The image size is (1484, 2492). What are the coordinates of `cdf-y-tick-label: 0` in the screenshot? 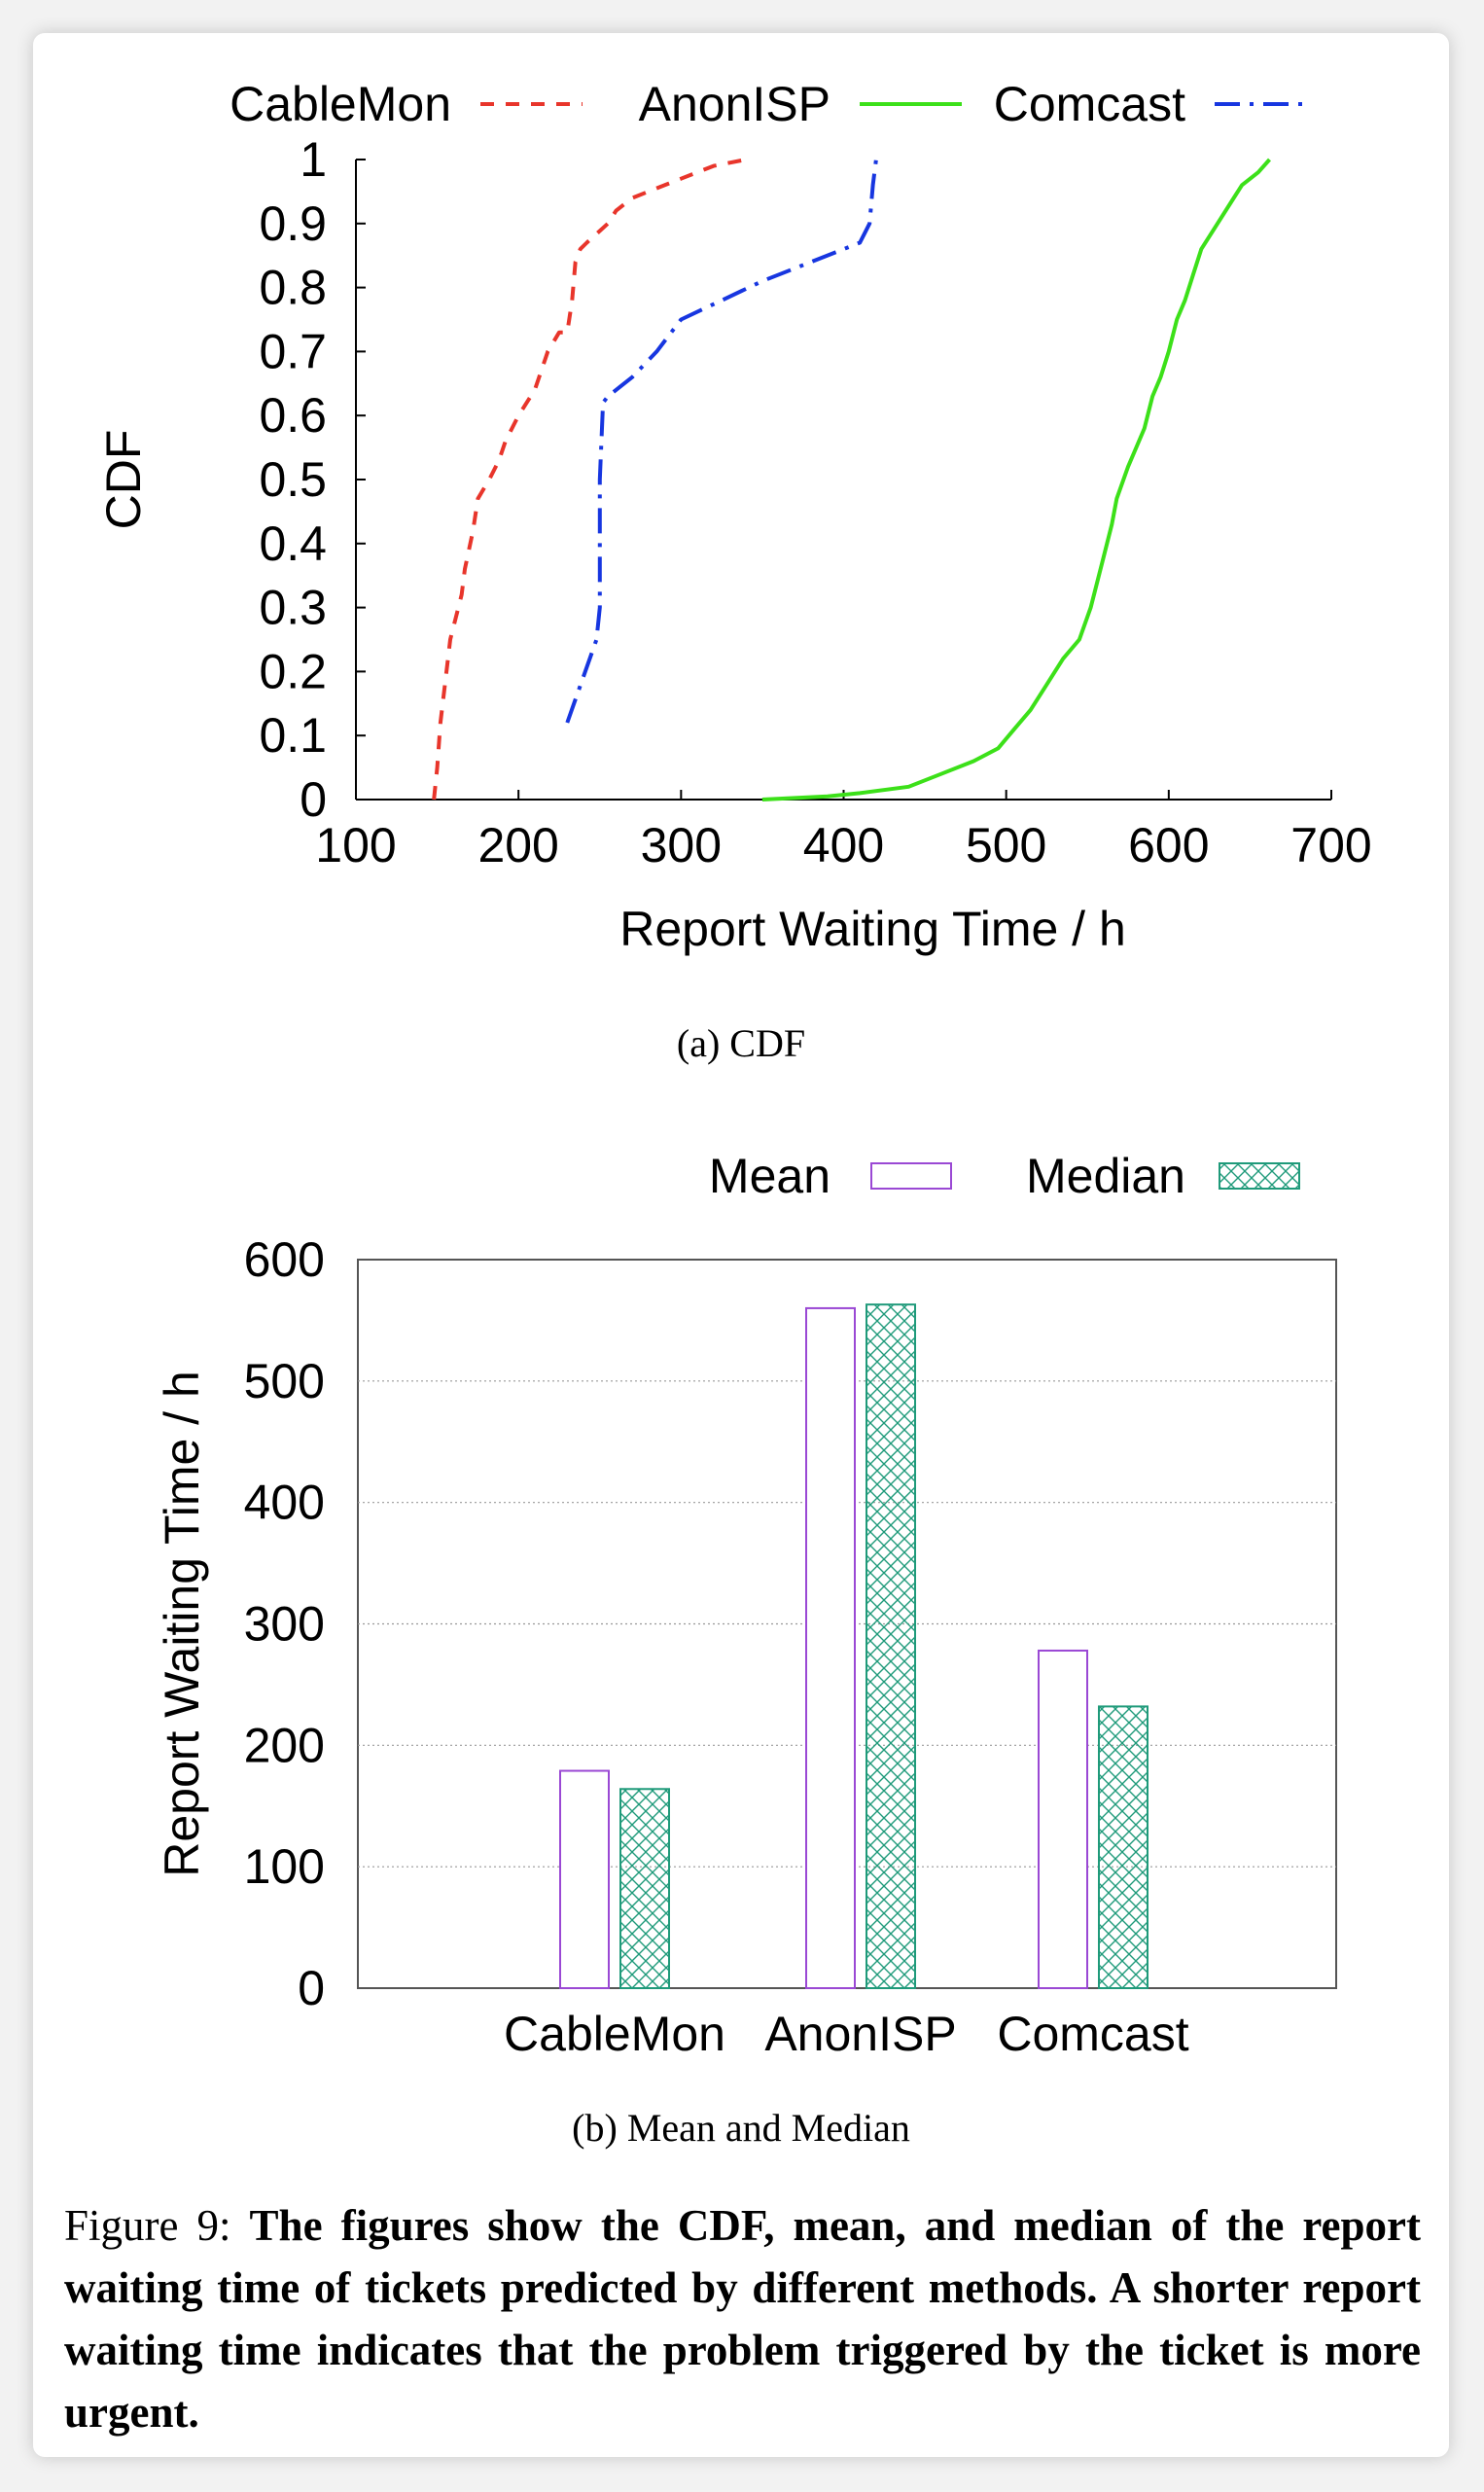 It's located at (314, 799).